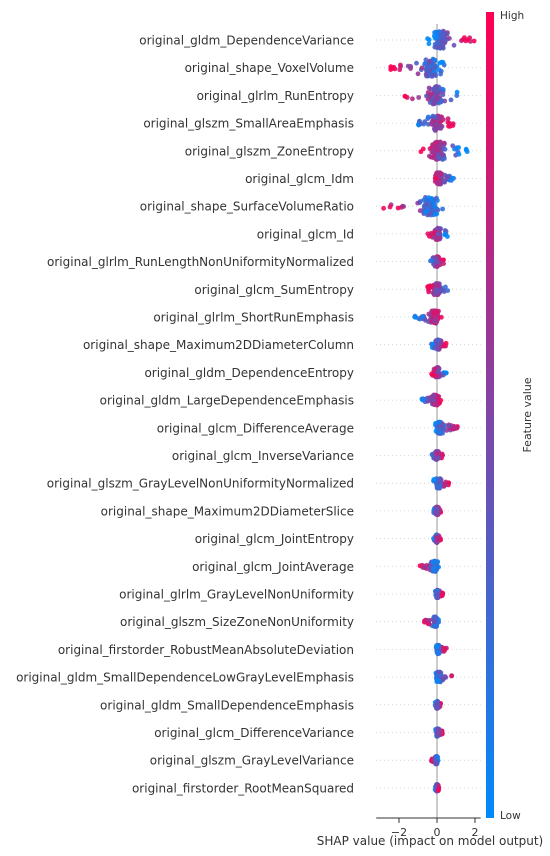 The width and height of the screenshot is (550, 856). What do you see at coordinates (399, 832) in the screenshot?
I see `x-tick-label: −2` at bounding box center [399, 832].